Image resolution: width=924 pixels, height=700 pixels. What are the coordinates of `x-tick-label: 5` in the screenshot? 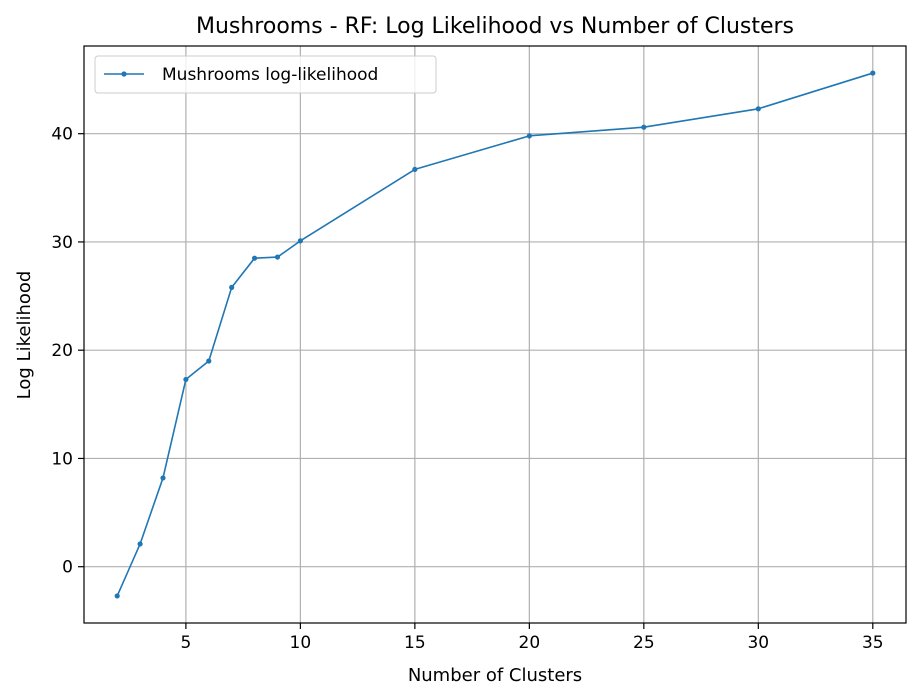 It's located at (185, 643).